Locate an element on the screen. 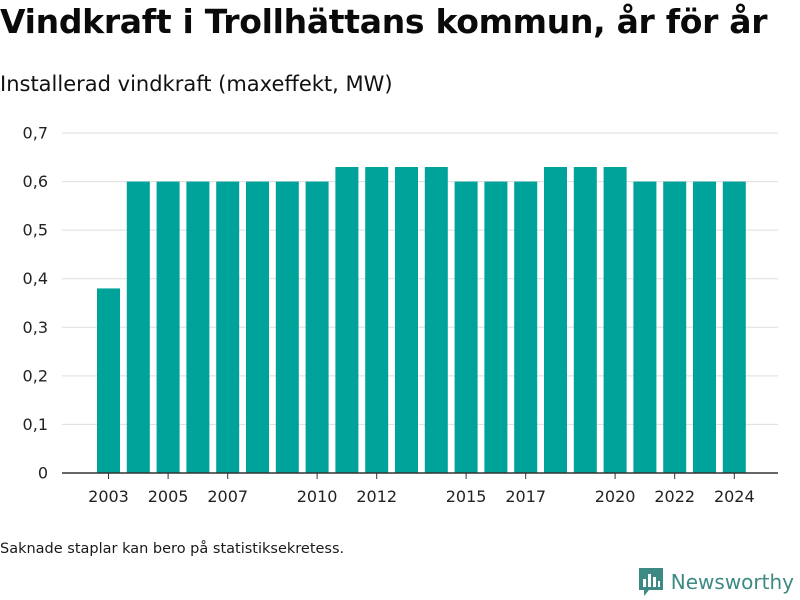  bar-2010 is located at coordinates (317, 327).